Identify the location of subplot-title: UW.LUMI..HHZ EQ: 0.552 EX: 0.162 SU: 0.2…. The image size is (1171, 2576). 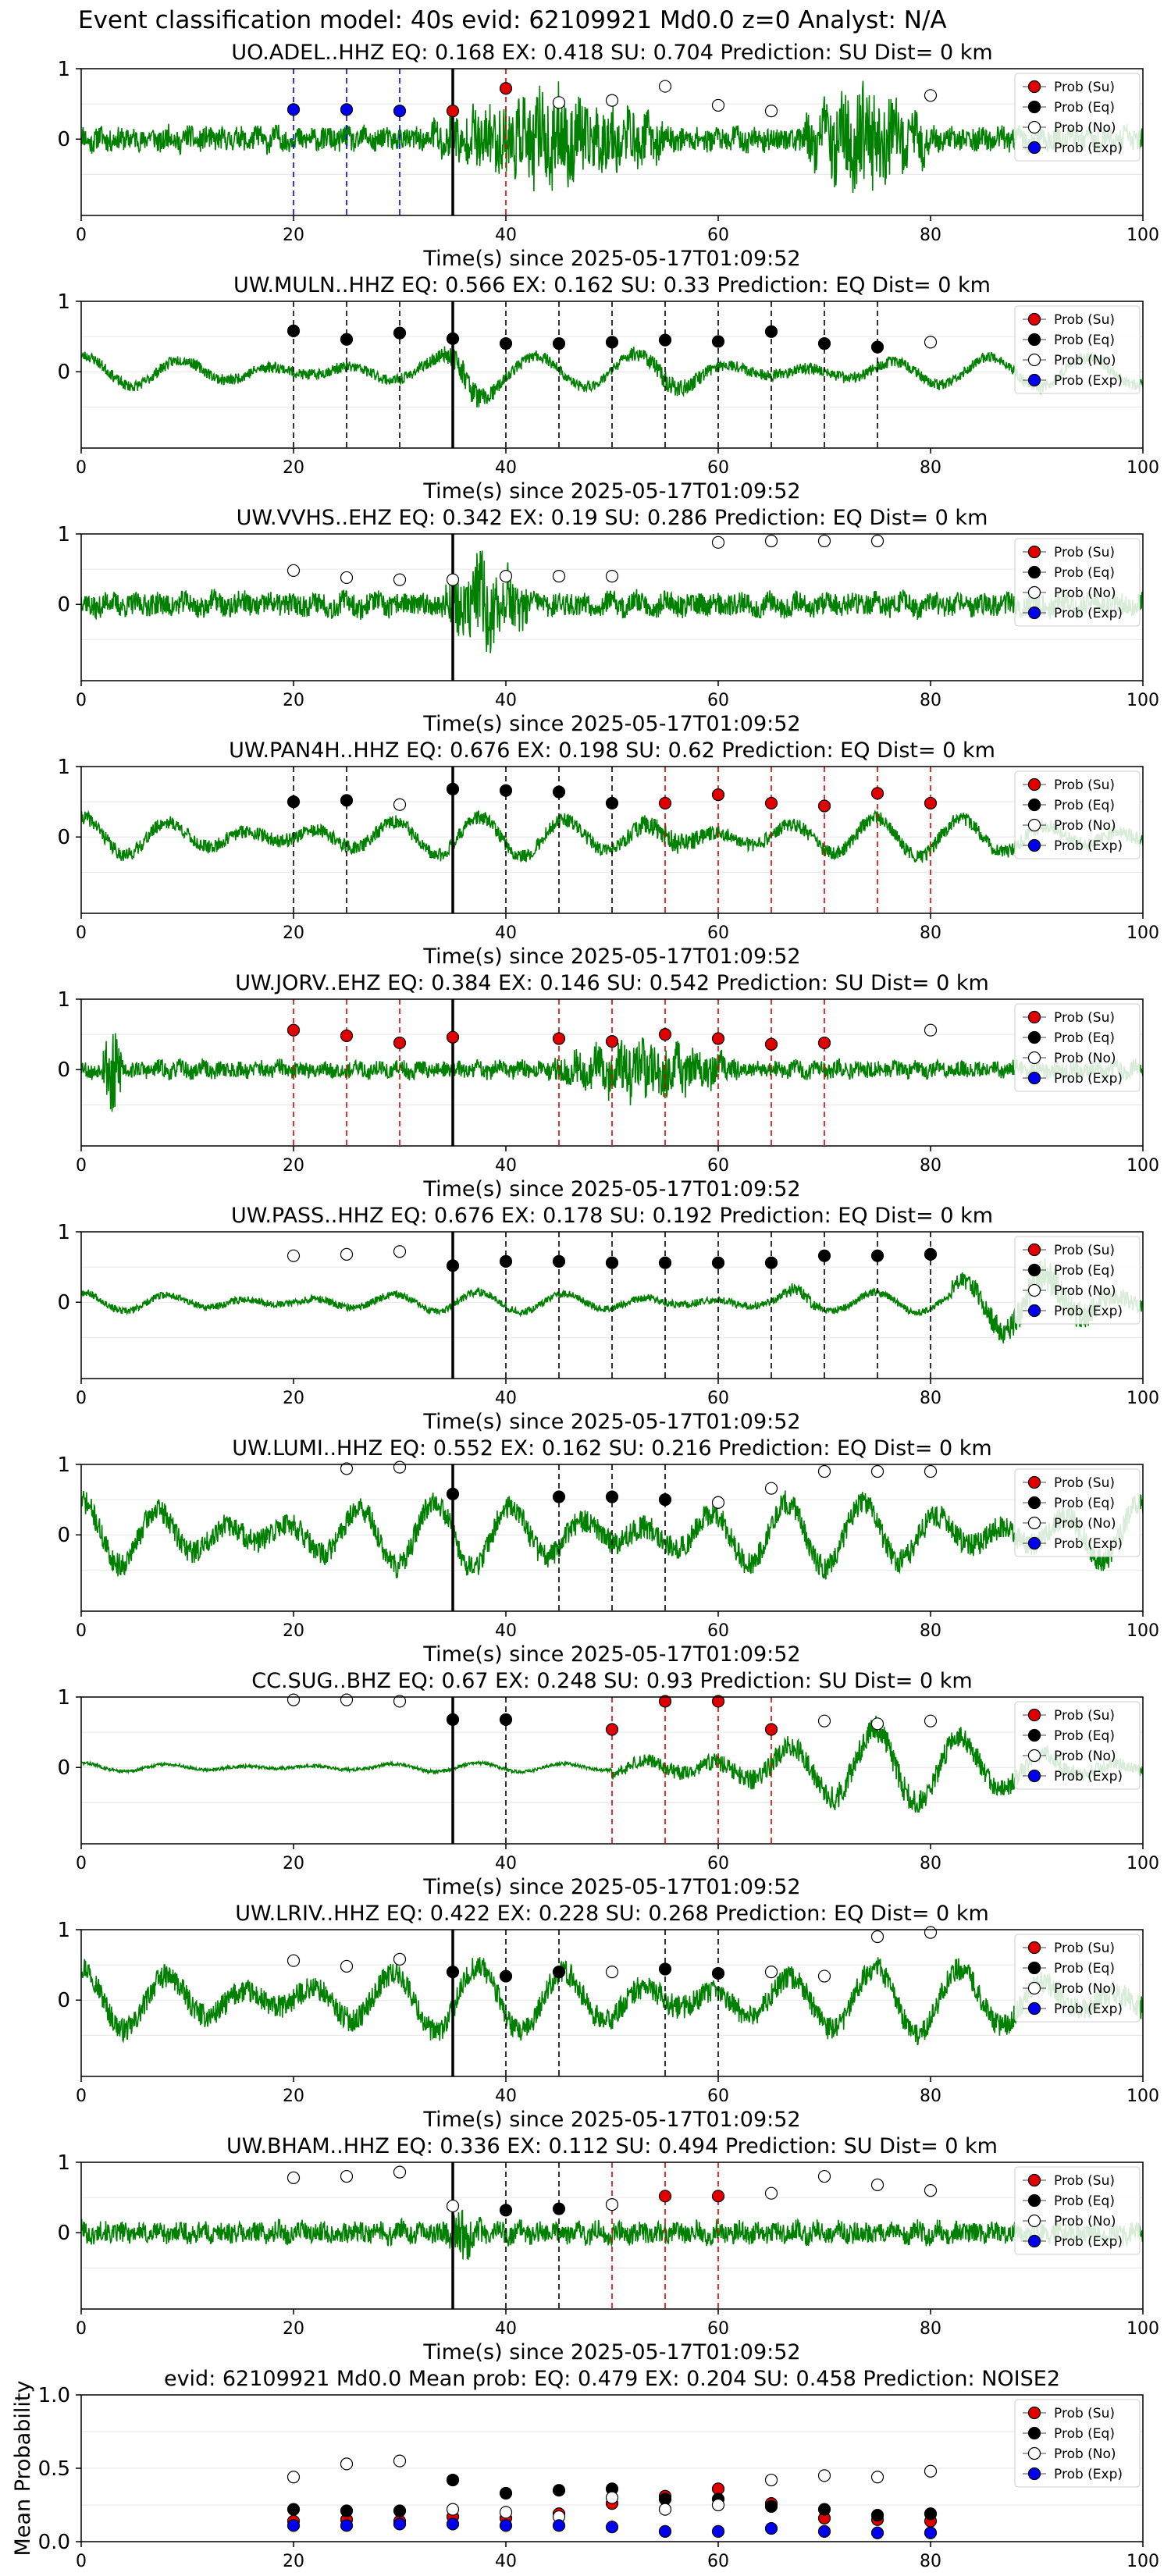
(612, 1448).